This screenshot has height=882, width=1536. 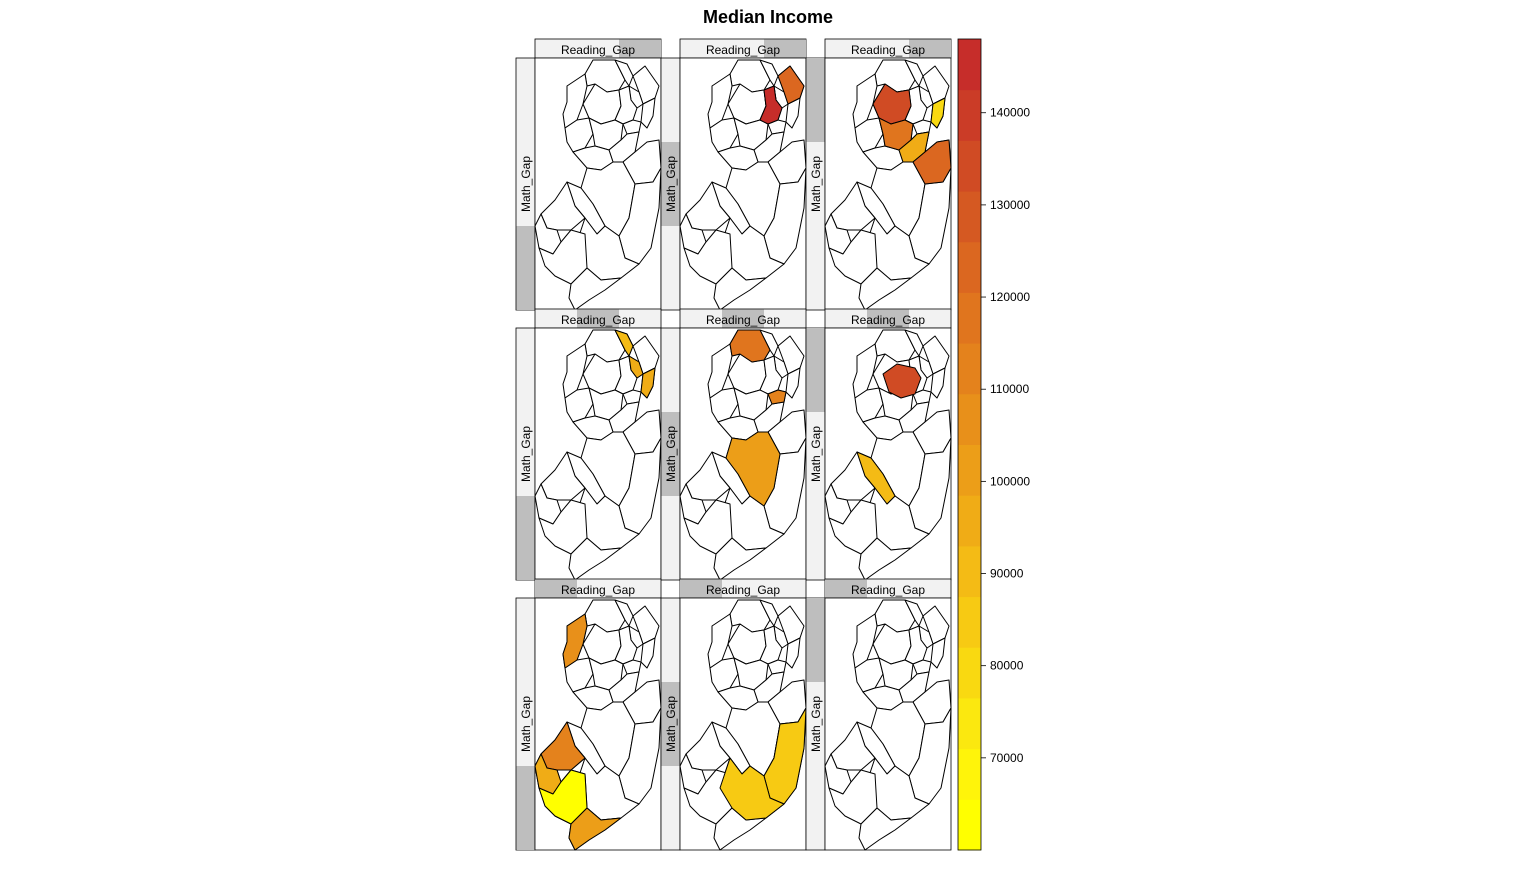 What do you see at coordinates (768, 17) in the screenshot?
I see `figure-title: Median Income` at bounding box center [768, 17].